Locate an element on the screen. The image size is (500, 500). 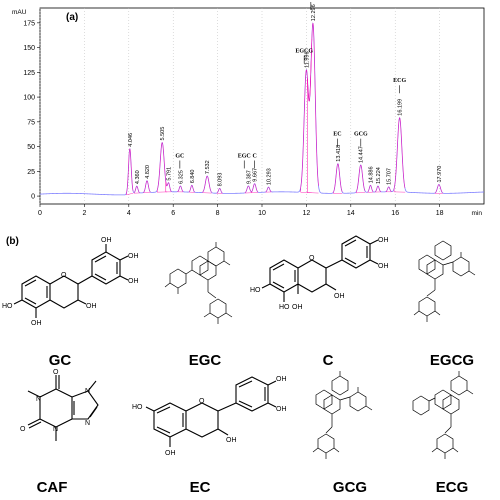
gcg-label: GCG is located at coordinates (350, 487).